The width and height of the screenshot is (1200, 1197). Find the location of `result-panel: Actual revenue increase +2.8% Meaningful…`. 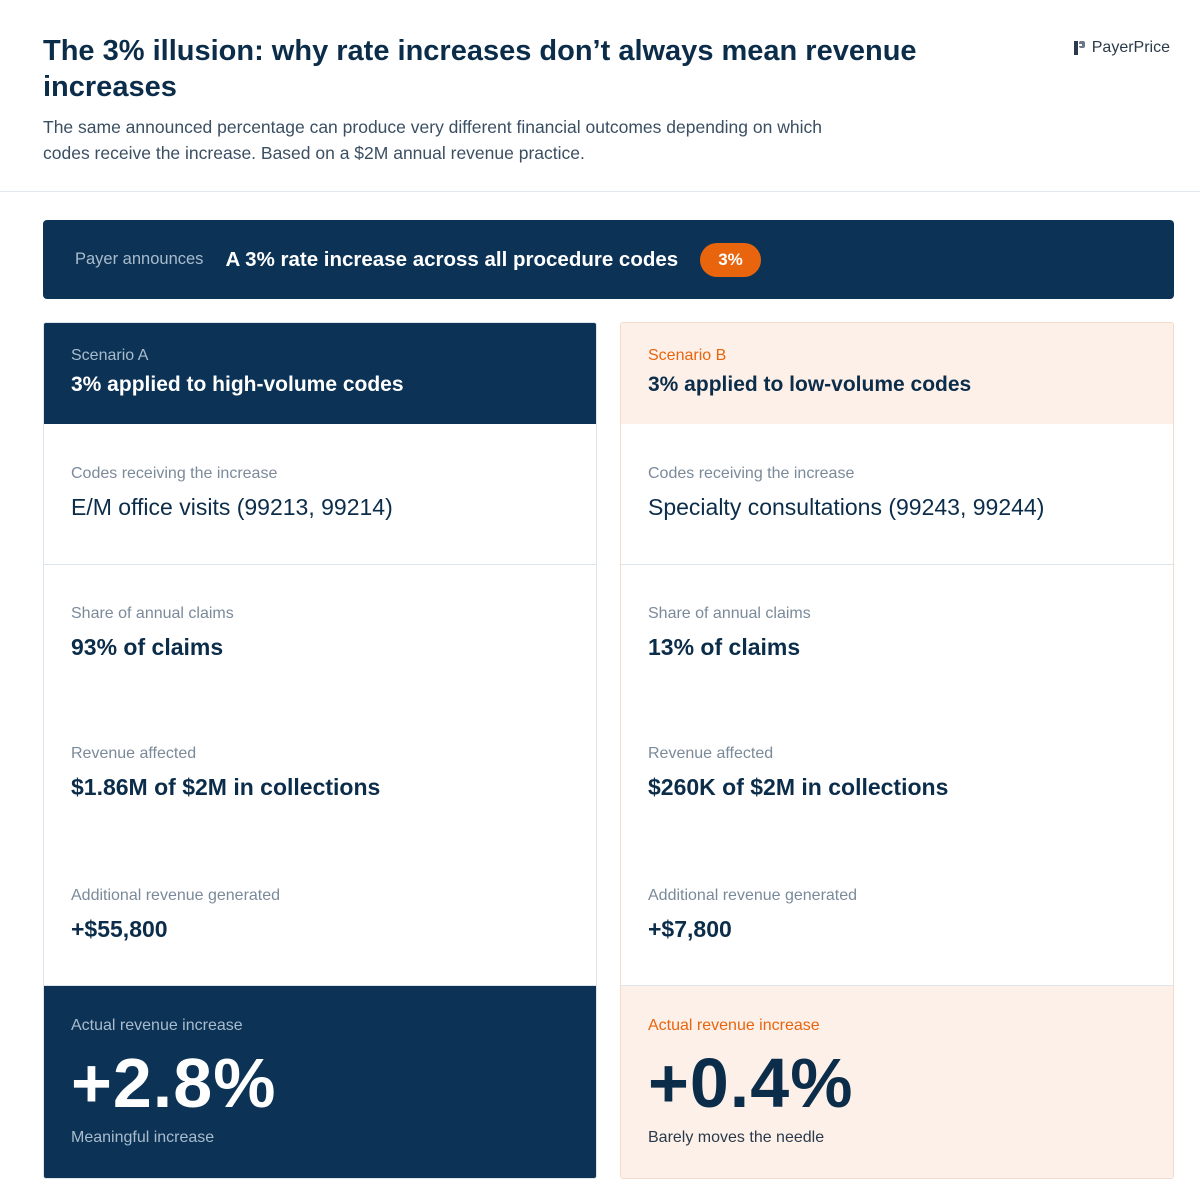

result-panel: Actual revenue increase +2.8% Meaningful… is located at coordinates (320, 1082).